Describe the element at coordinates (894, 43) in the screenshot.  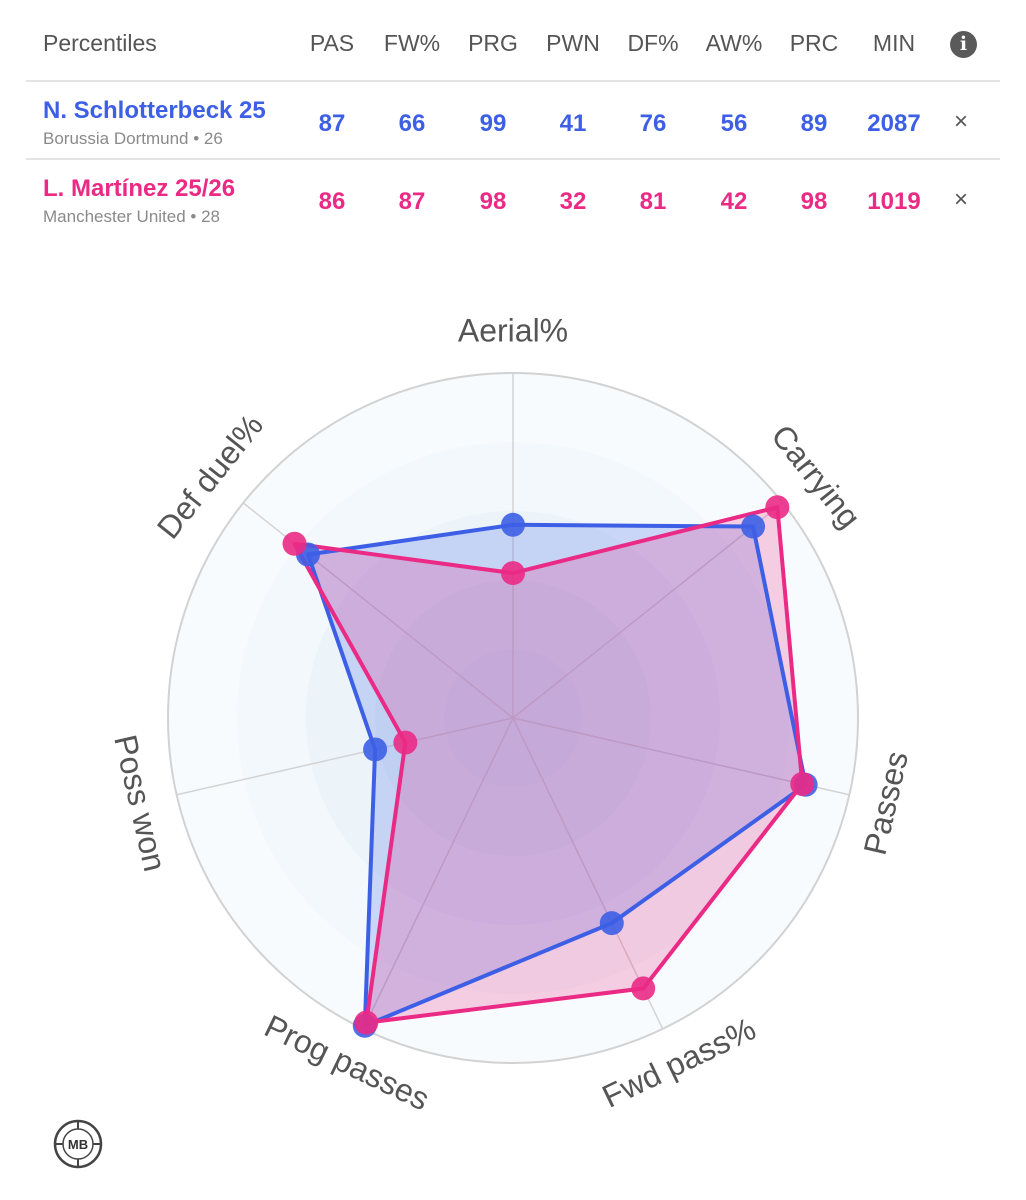
I see `column-header: MIN` at that location.